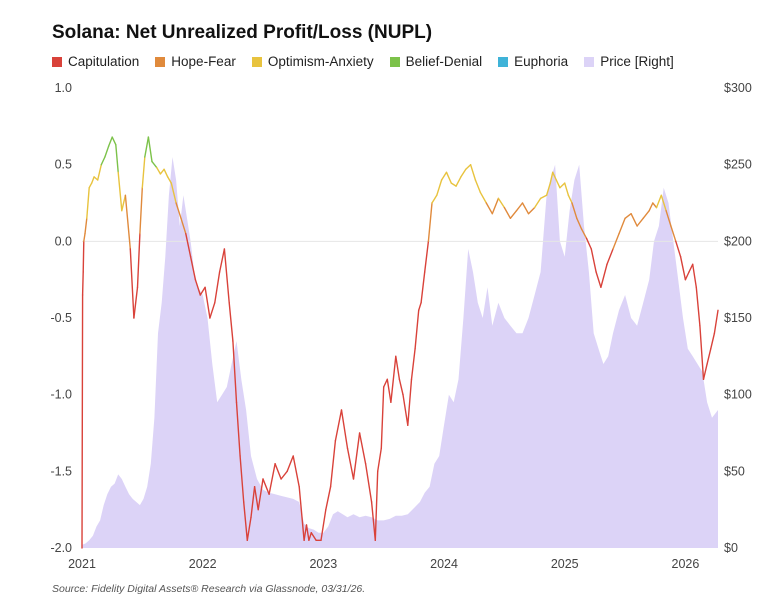 The height and width of the screenshot is (600, 779). I want to click on x-tick-label: 2024, so click(444, 564).